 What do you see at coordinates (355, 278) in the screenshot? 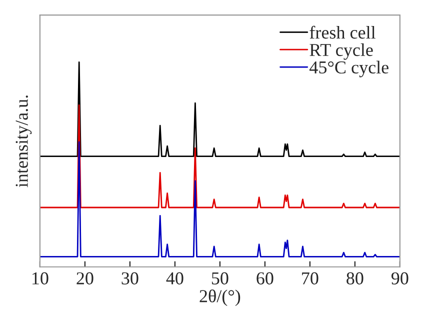
I see `x-tick-label: 80` at bounding box center [355, 278].